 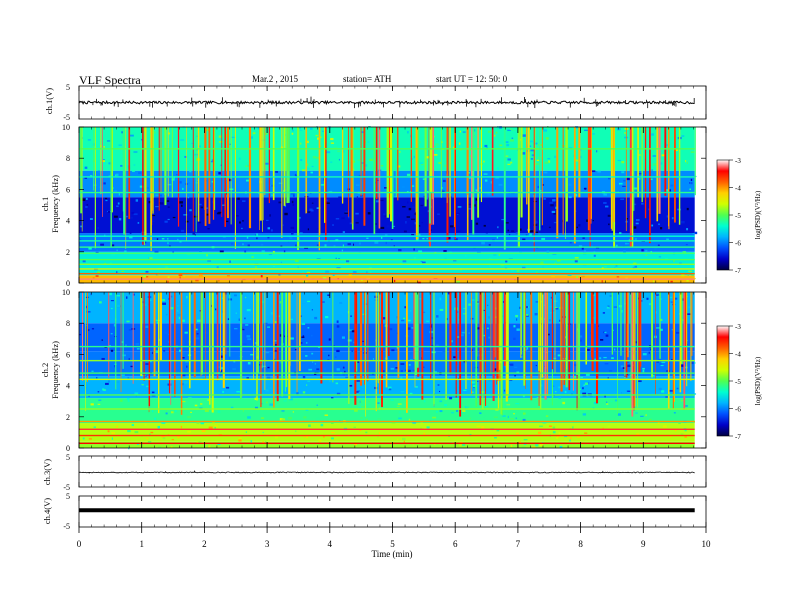 What do you see at coordinates (739, 216) in the screenshot?
I see `ch1-colorbar: -3-4-5-6-7 log(PSD)(V²/Hz)` at bounding box center [739, 216].